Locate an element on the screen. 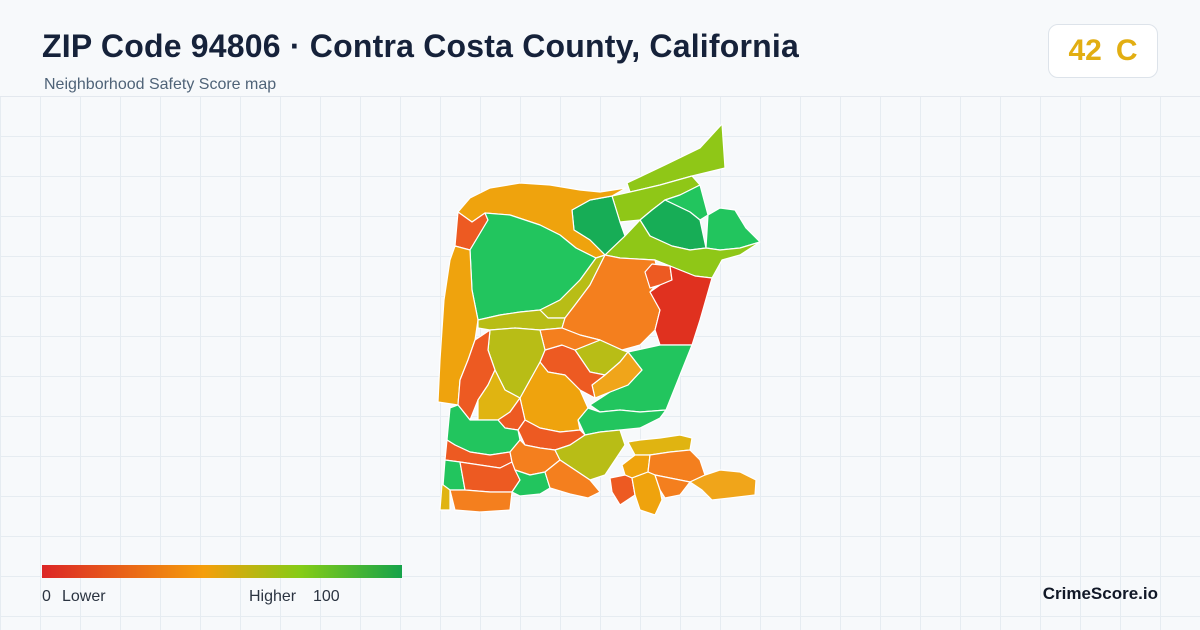  legend-high-value: 100 is located at coordinates (326, 596).